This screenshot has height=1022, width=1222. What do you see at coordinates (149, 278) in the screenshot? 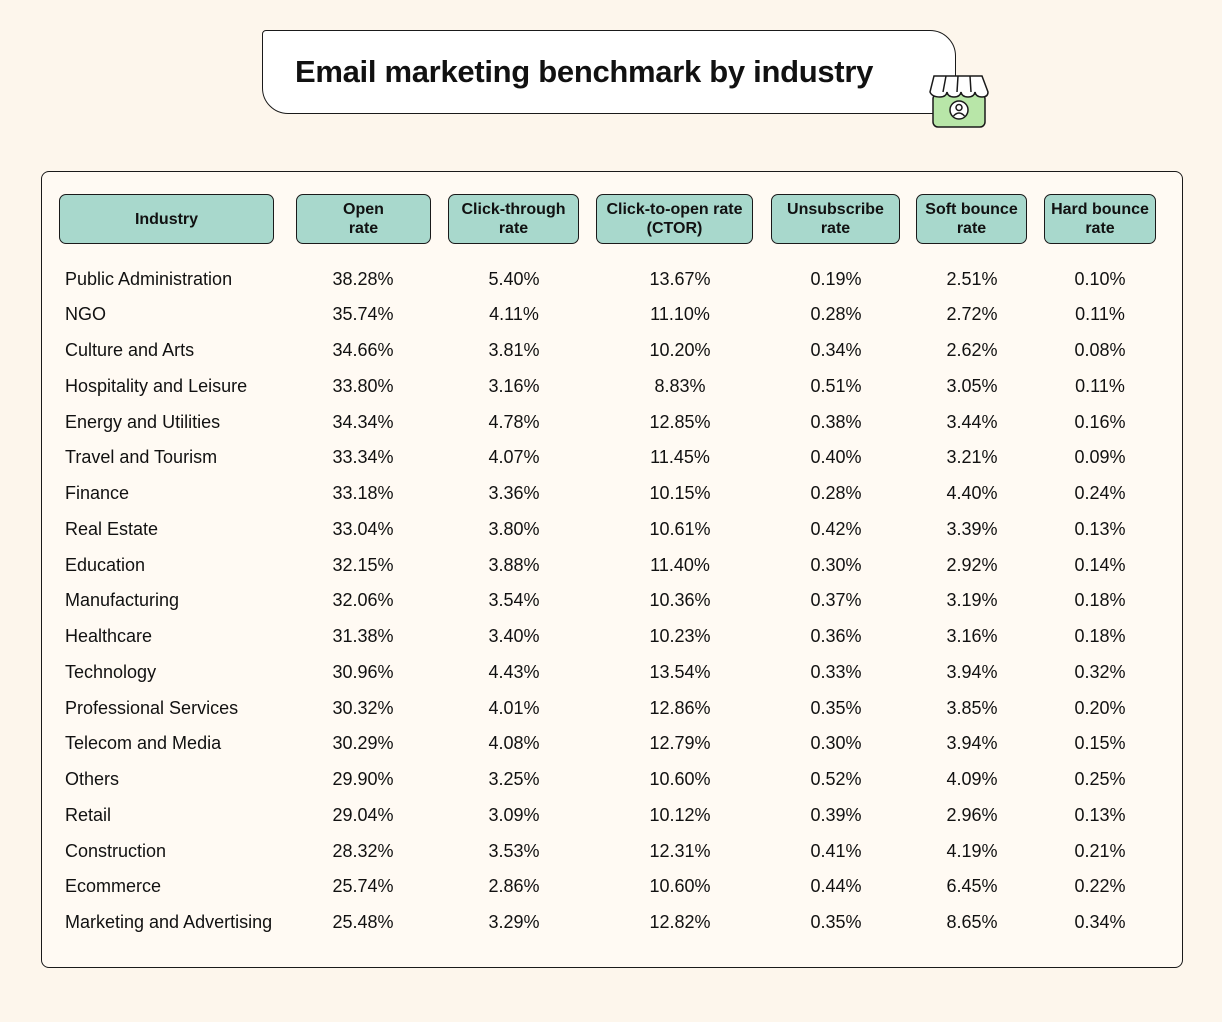
I see `industry-name: Public Administration` at bounding box center [149, 278].